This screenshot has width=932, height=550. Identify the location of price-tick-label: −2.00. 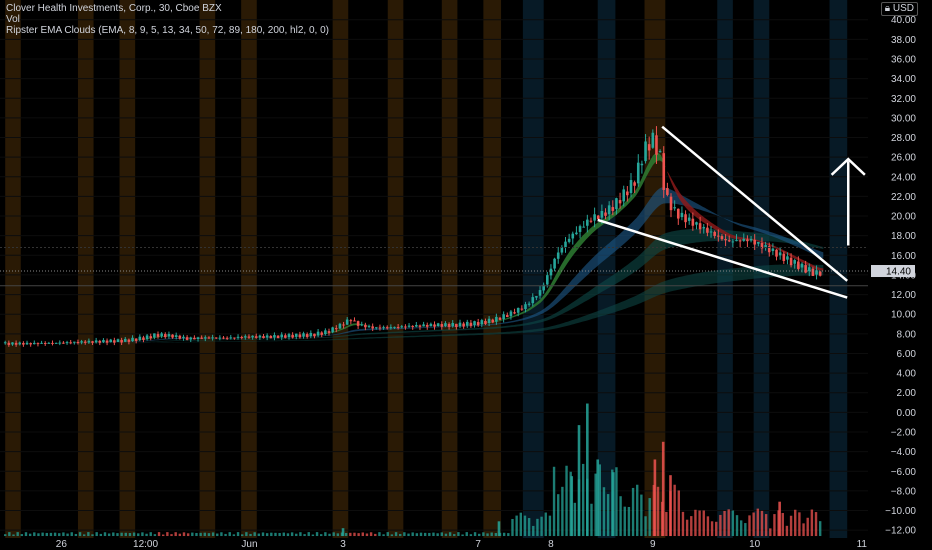
(904, 432).